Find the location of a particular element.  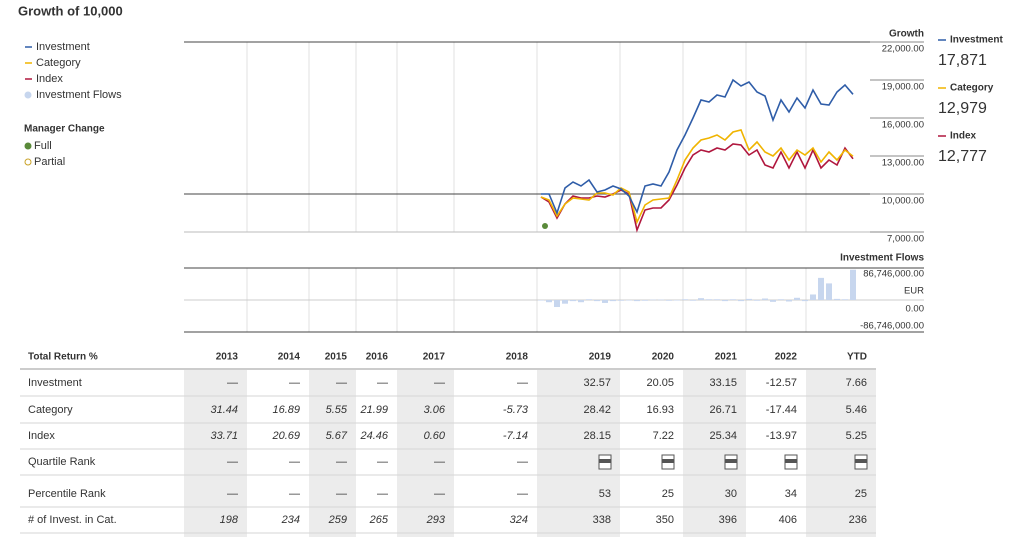

legend-label: Investment Flows is located at coordinates (79, 95).